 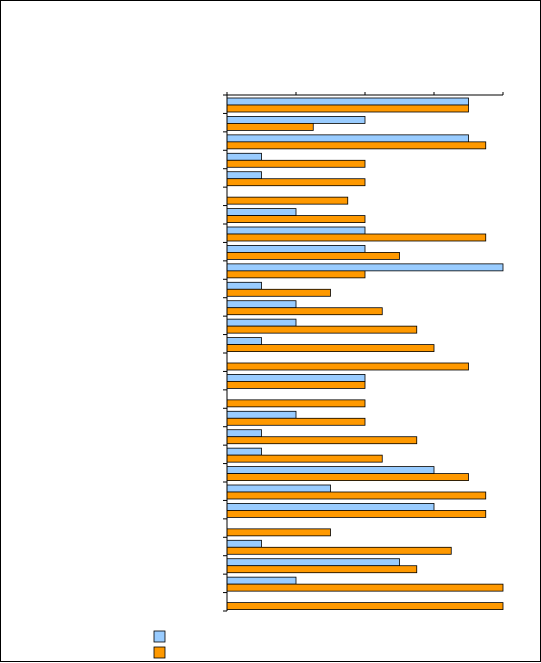 What do you see at coordinates (159, 644) in the screenshot?
I see `legend` at bounding box center [159, 644].